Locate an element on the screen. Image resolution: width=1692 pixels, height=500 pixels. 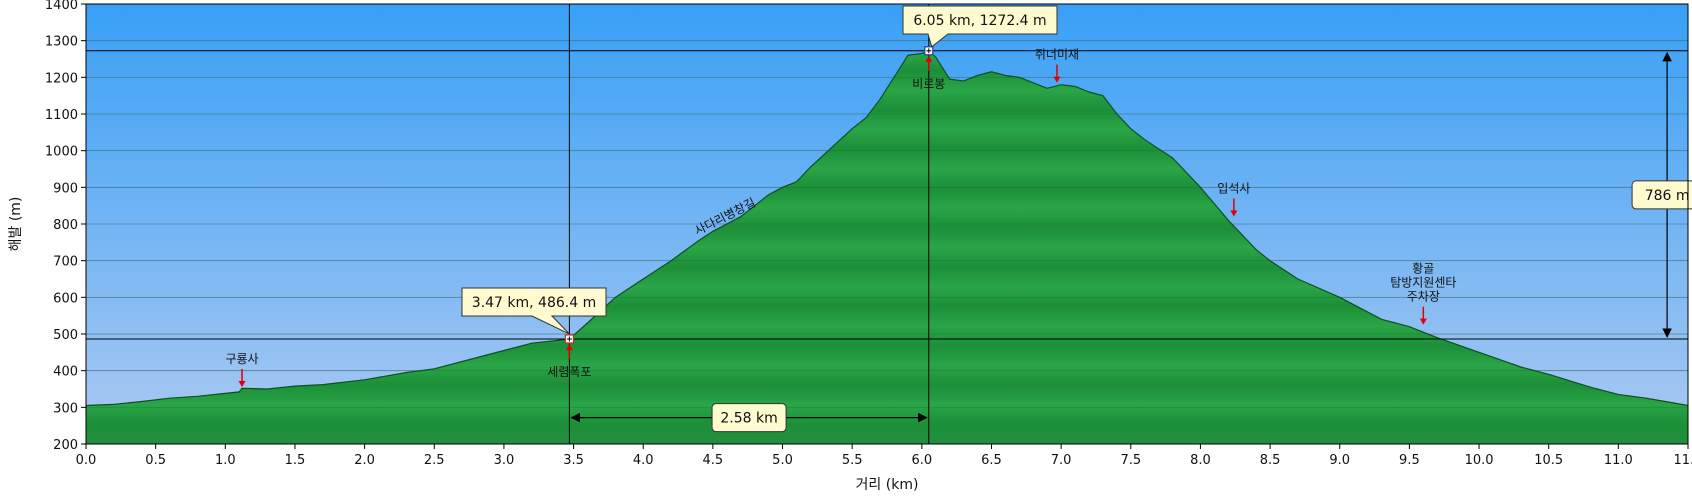
y-tick-label: 900 is located at coordinates (65, 188).